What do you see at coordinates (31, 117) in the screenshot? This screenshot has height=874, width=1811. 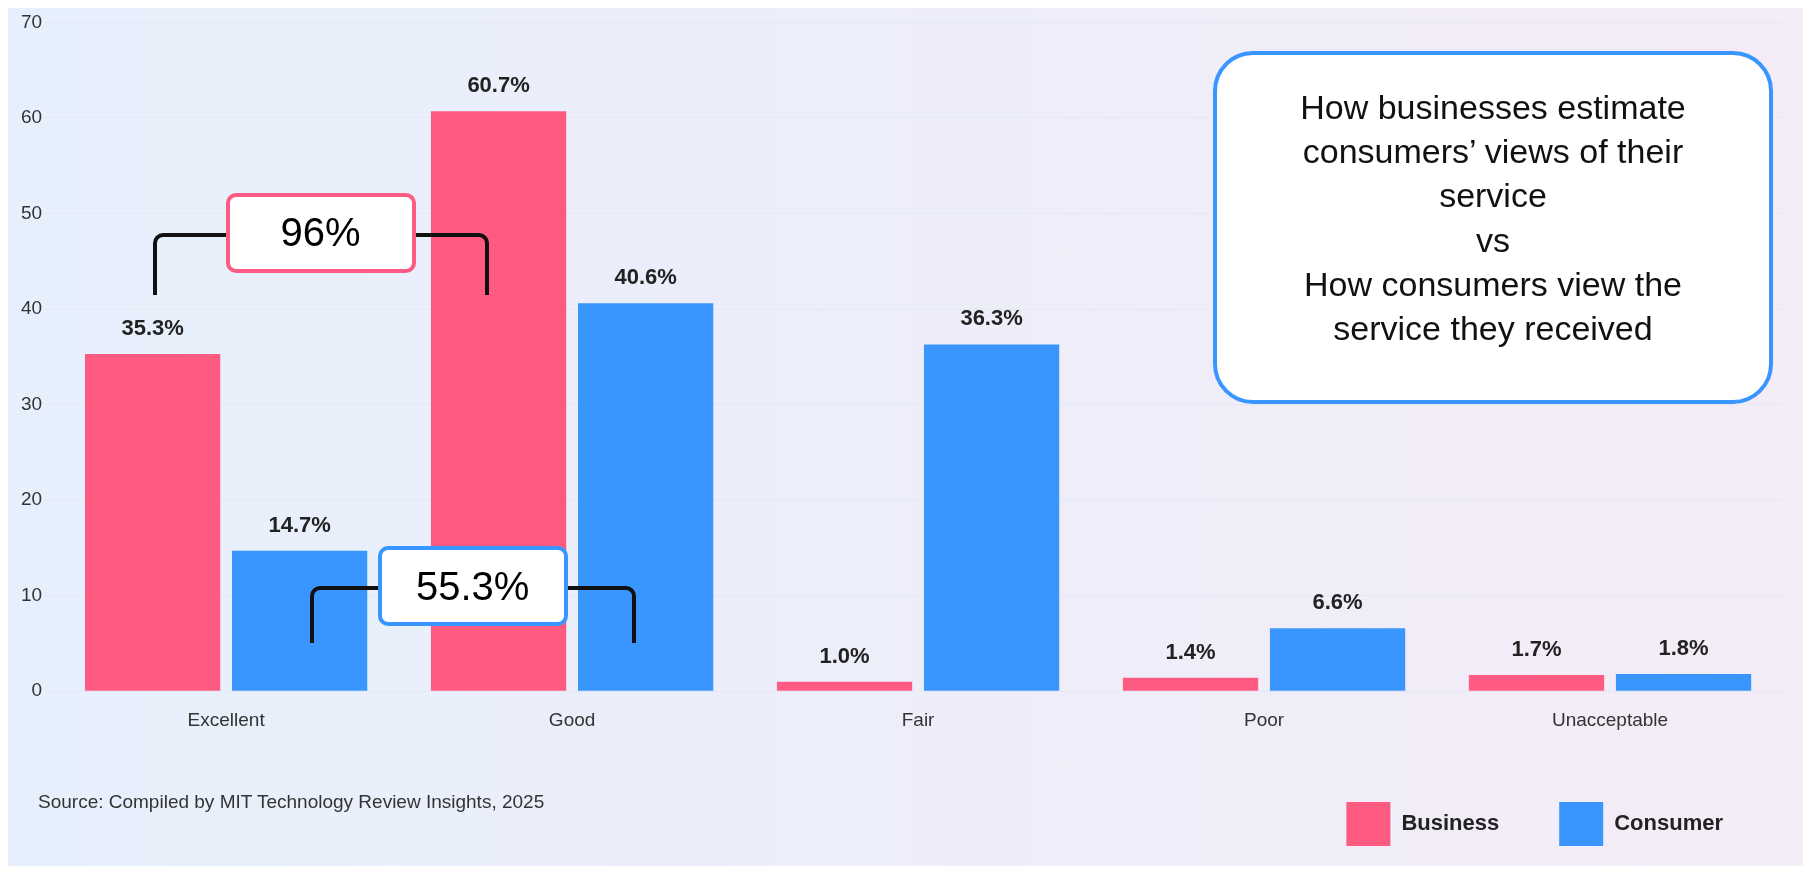 I see `y-tick-label: 60` at bounding box center [31, 117].